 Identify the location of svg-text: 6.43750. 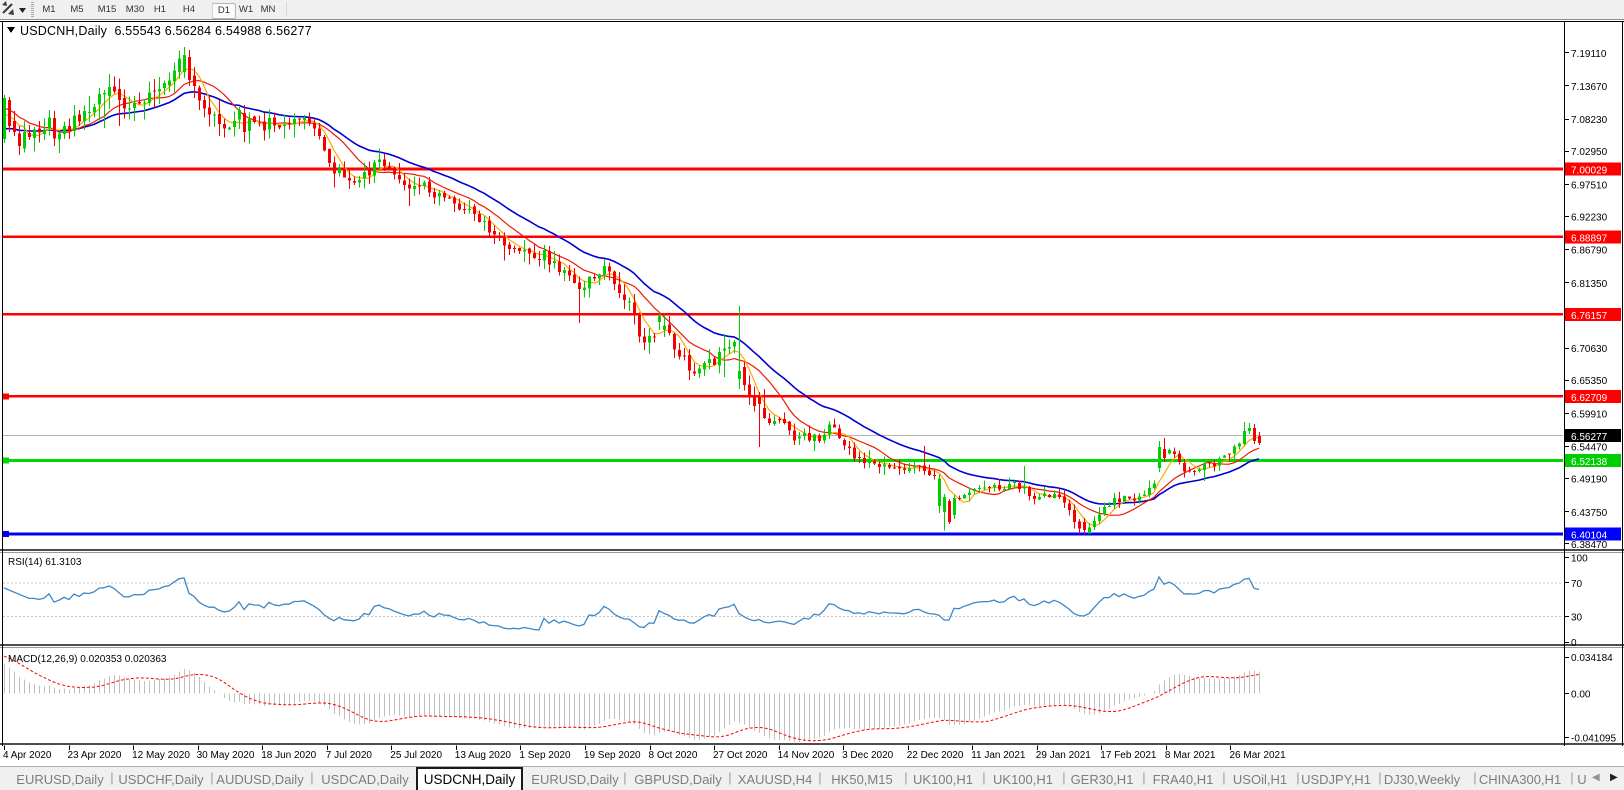
(1589, 513).